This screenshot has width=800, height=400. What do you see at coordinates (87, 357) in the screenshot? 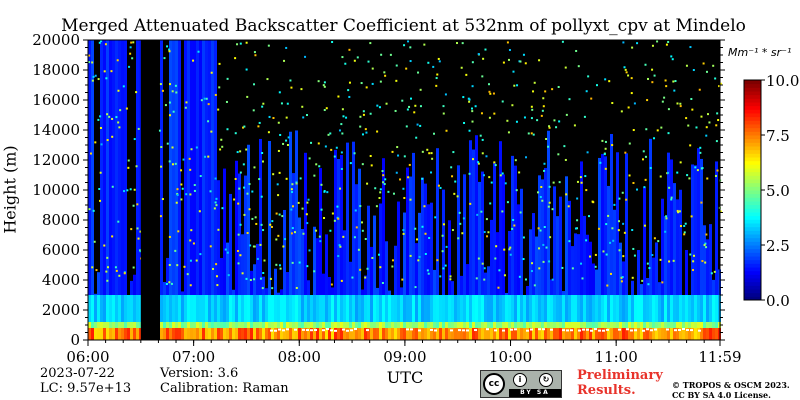
I see `x-tick-label: 06:00` at bounding box center [87, 357].